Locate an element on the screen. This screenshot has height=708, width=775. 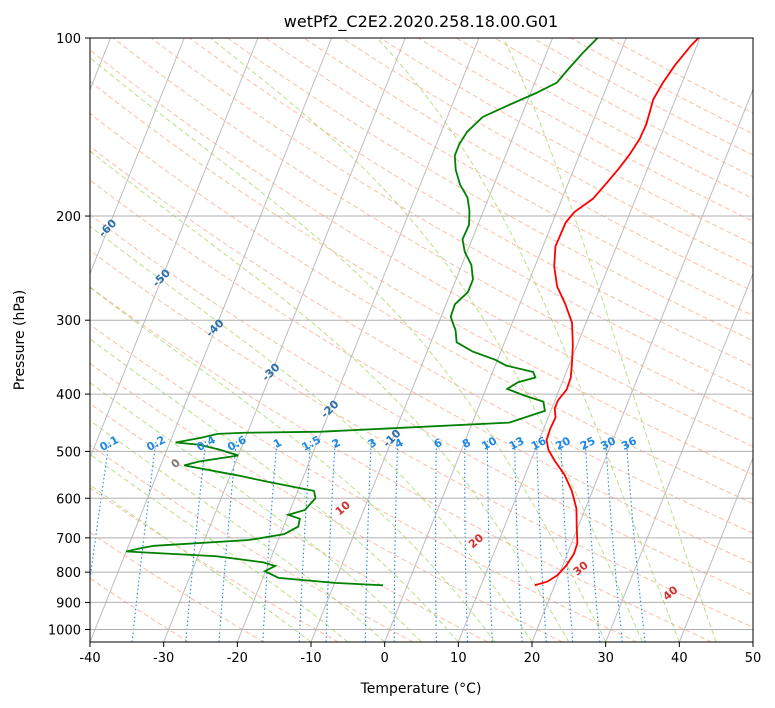
y-tick-label: 900 is located at coordinates (68, 603).